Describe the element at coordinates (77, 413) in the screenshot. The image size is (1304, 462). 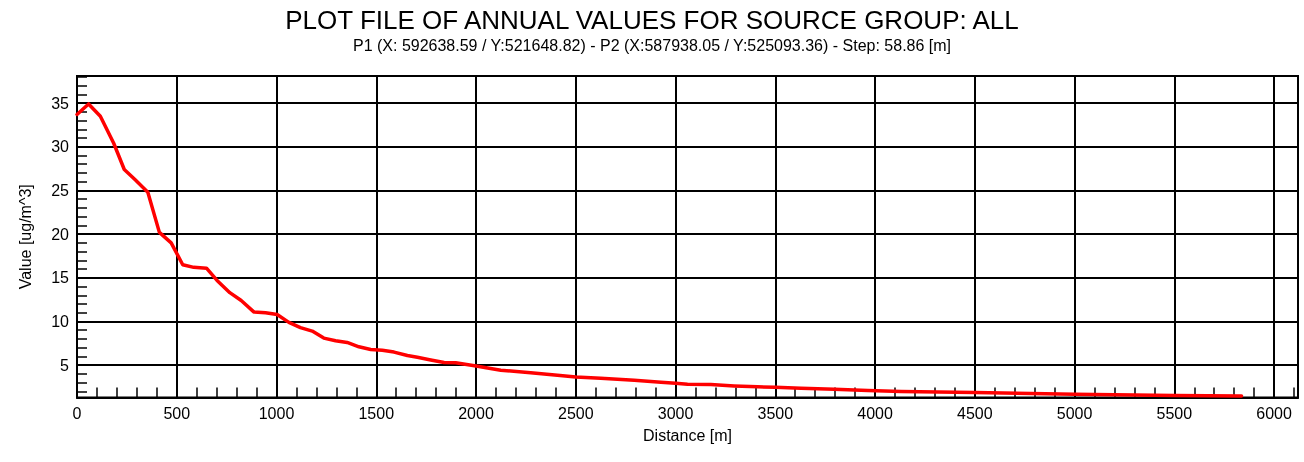
I see `x-tick-label: 0` at that location.